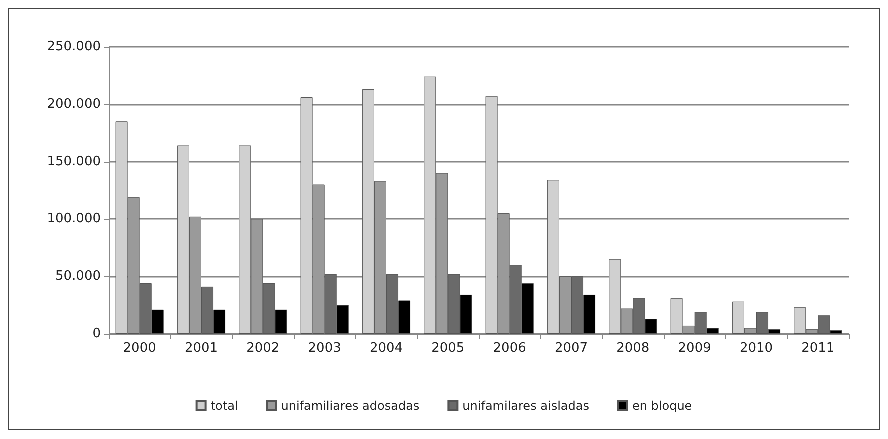 Image resolution: width=888 pixels, height=439 pixels. What do you see at coordinates (74, 47) in the screenshot?
I see `y-tick-label: 250.000` at bounding box center [74, 47].